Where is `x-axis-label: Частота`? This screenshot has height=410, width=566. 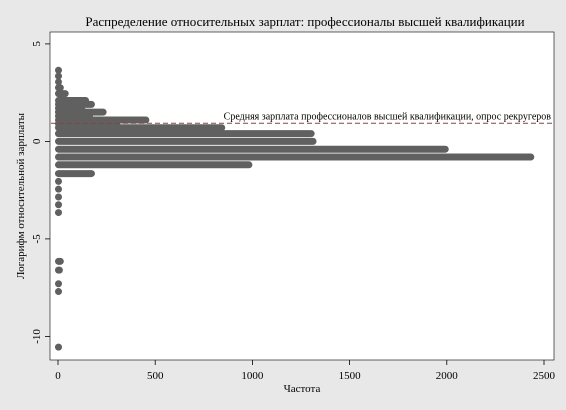 x-axis-label: Частота is located at coordinates (302, 389).